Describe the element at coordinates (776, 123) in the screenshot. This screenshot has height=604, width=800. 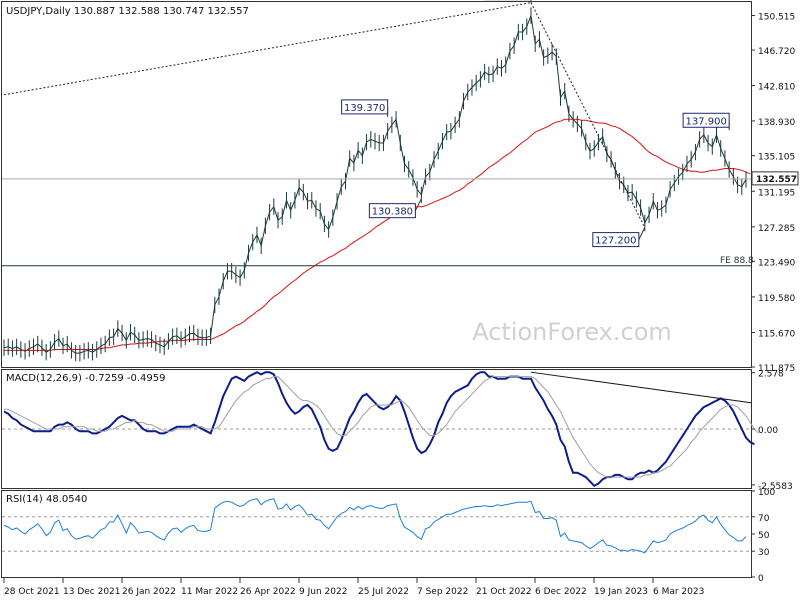
I see `price-tick-label: 138.930` at that location.